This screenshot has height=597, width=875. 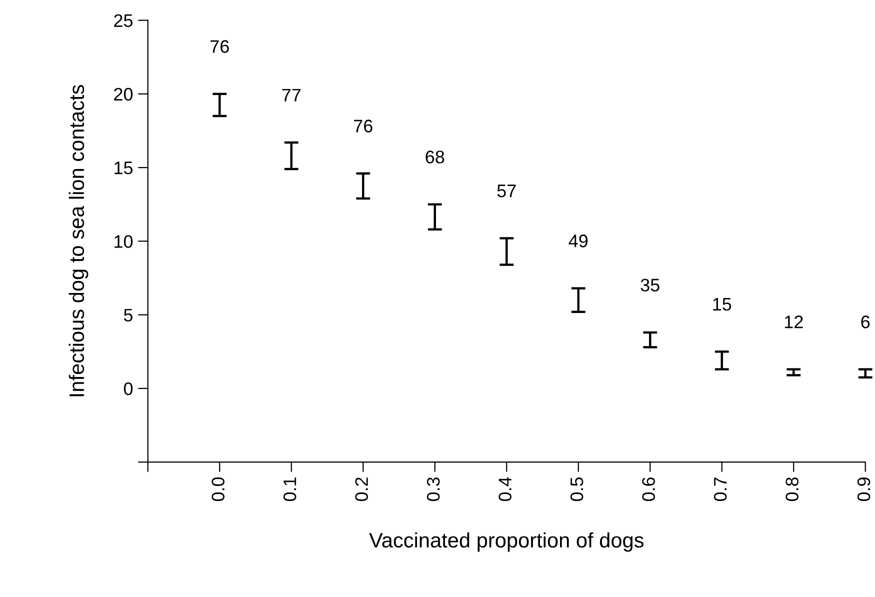 What do you see at coordinates (78, 240) in the screenshot?
I see `y-axis-title: Infectious dog to sea lion contacts` at bounding box center [78, 240].